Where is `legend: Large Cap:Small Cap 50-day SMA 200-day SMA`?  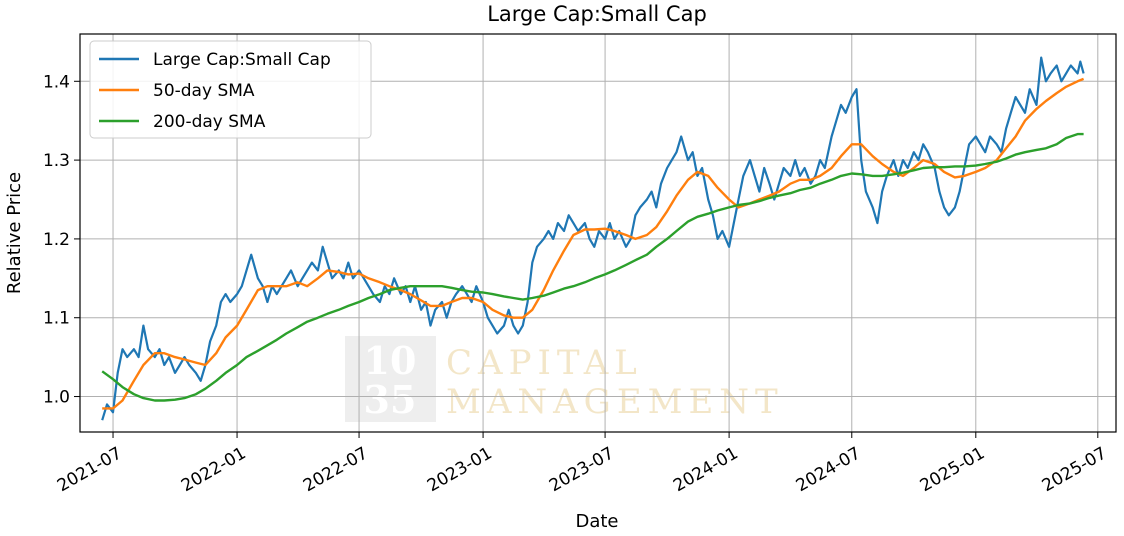
legend: Large Cap:Small Cap 50-day SMA 200-day SMA is located at coordinates (230, 89).